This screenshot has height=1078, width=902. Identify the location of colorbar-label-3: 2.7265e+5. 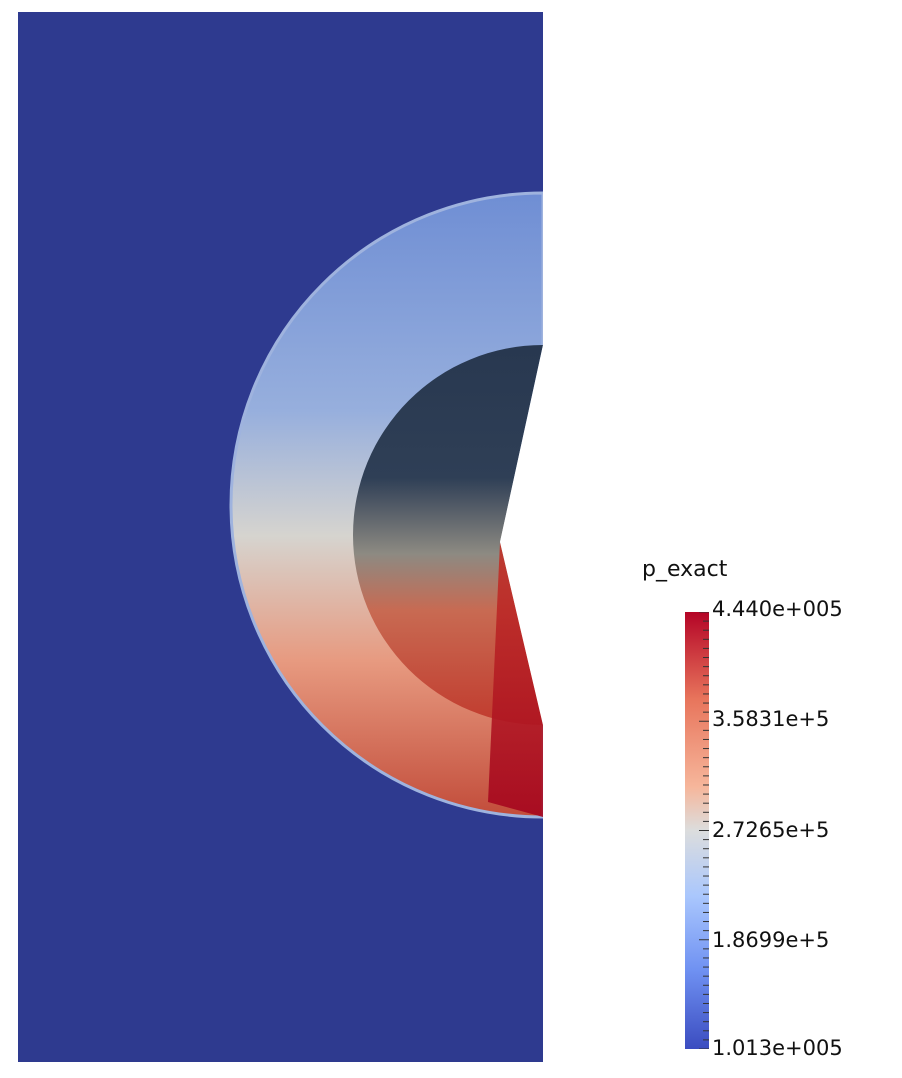
(771, 830).